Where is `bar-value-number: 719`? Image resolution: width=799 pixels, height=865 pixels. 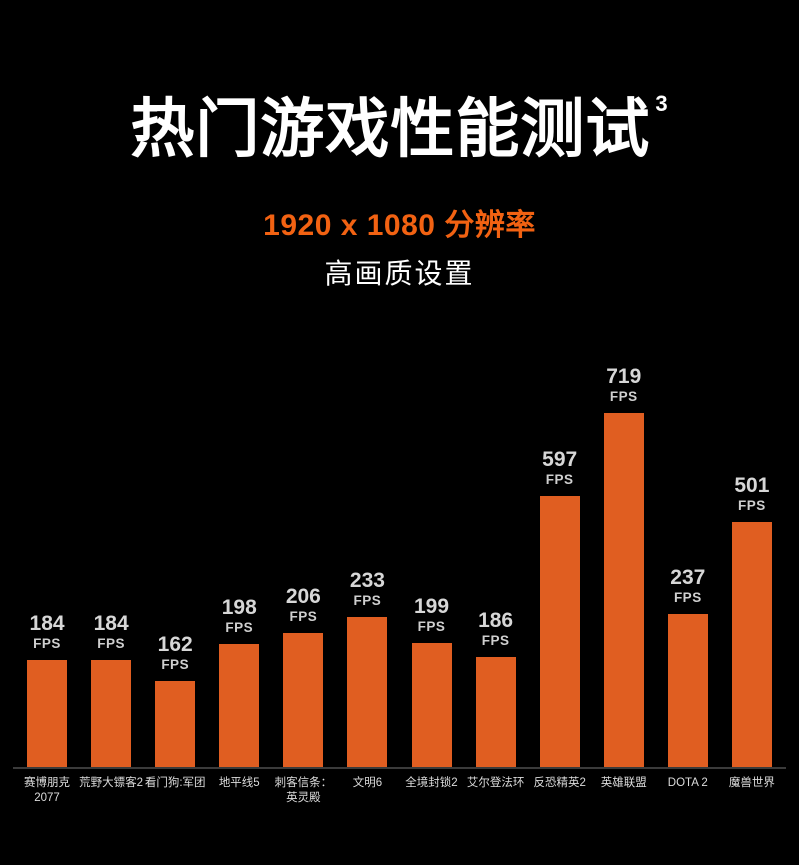 bar-value-number: 719 is located at coordinates (624, 377).